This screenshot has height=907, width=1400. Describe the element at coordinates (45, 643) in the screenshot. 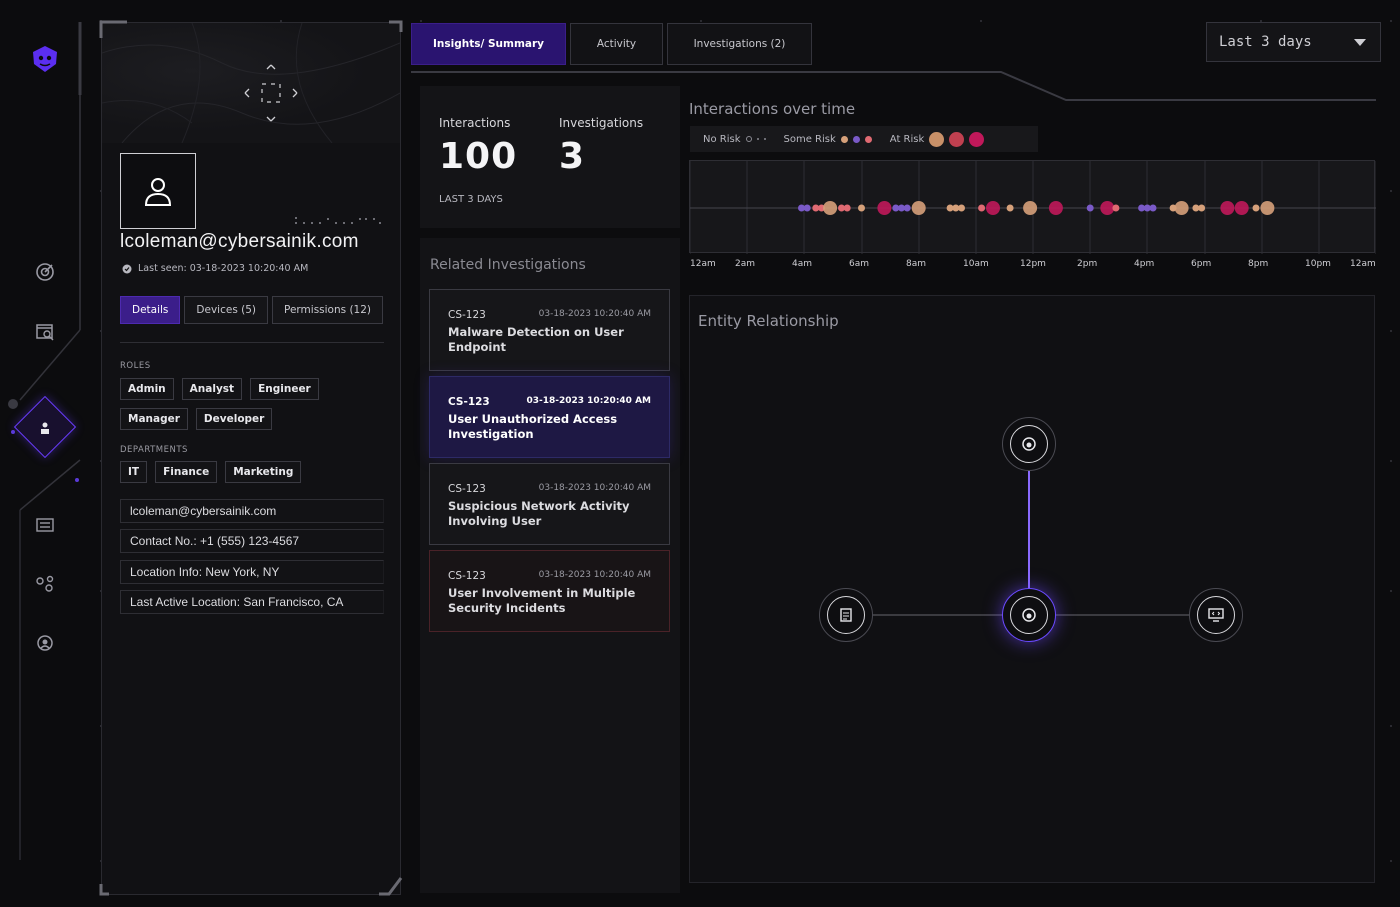

I see `shield-user-icon` at that location.